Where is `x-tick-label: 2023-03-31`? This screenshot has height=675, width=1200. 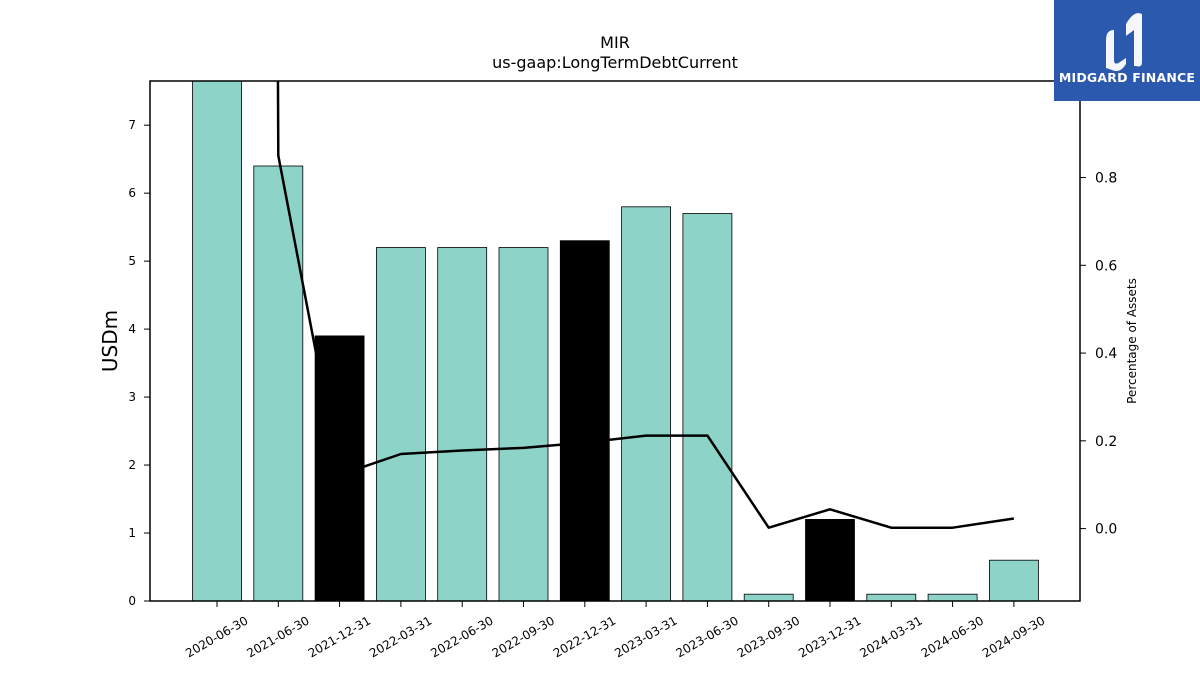
x-tick-label: 2023-03-31 is located at coordinates (645, 636).